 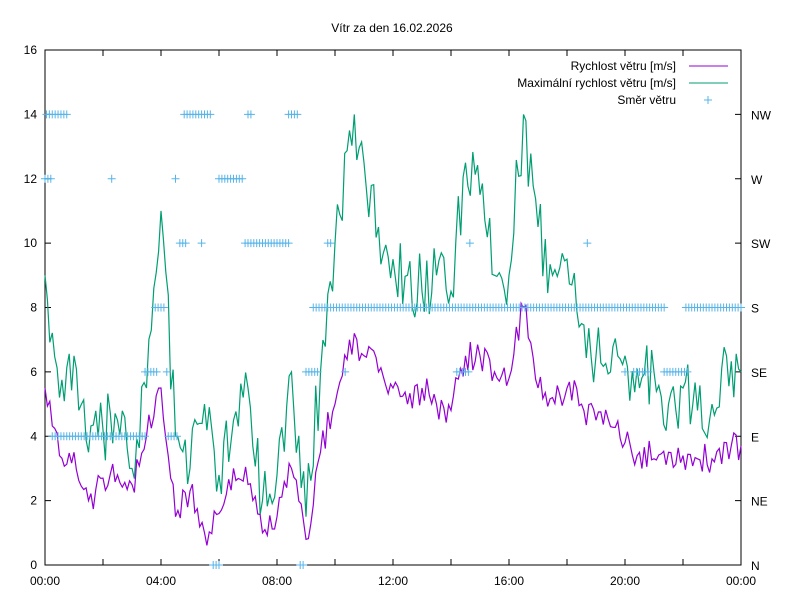 What do you see at coordinates (161, 581) in the screenshot?
I see `x-tick-label: 04:00` at bounding box center [161, 581].